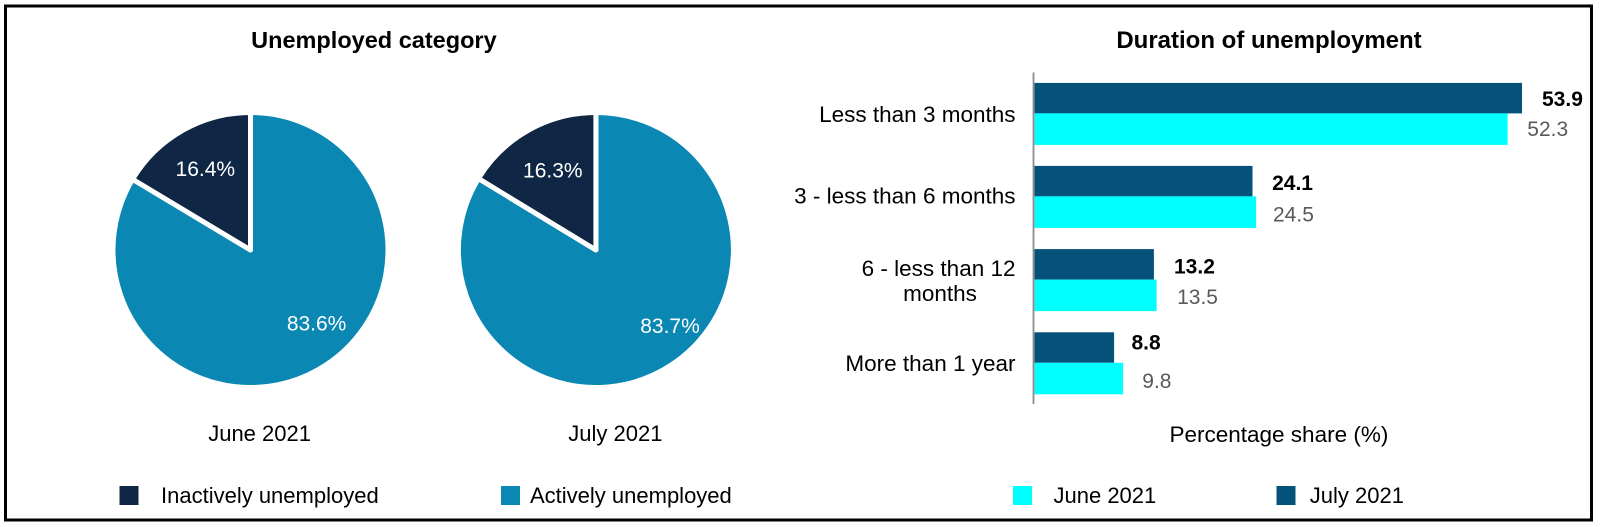  I want to click on svg-text: 24.5, so click(1293, 215).